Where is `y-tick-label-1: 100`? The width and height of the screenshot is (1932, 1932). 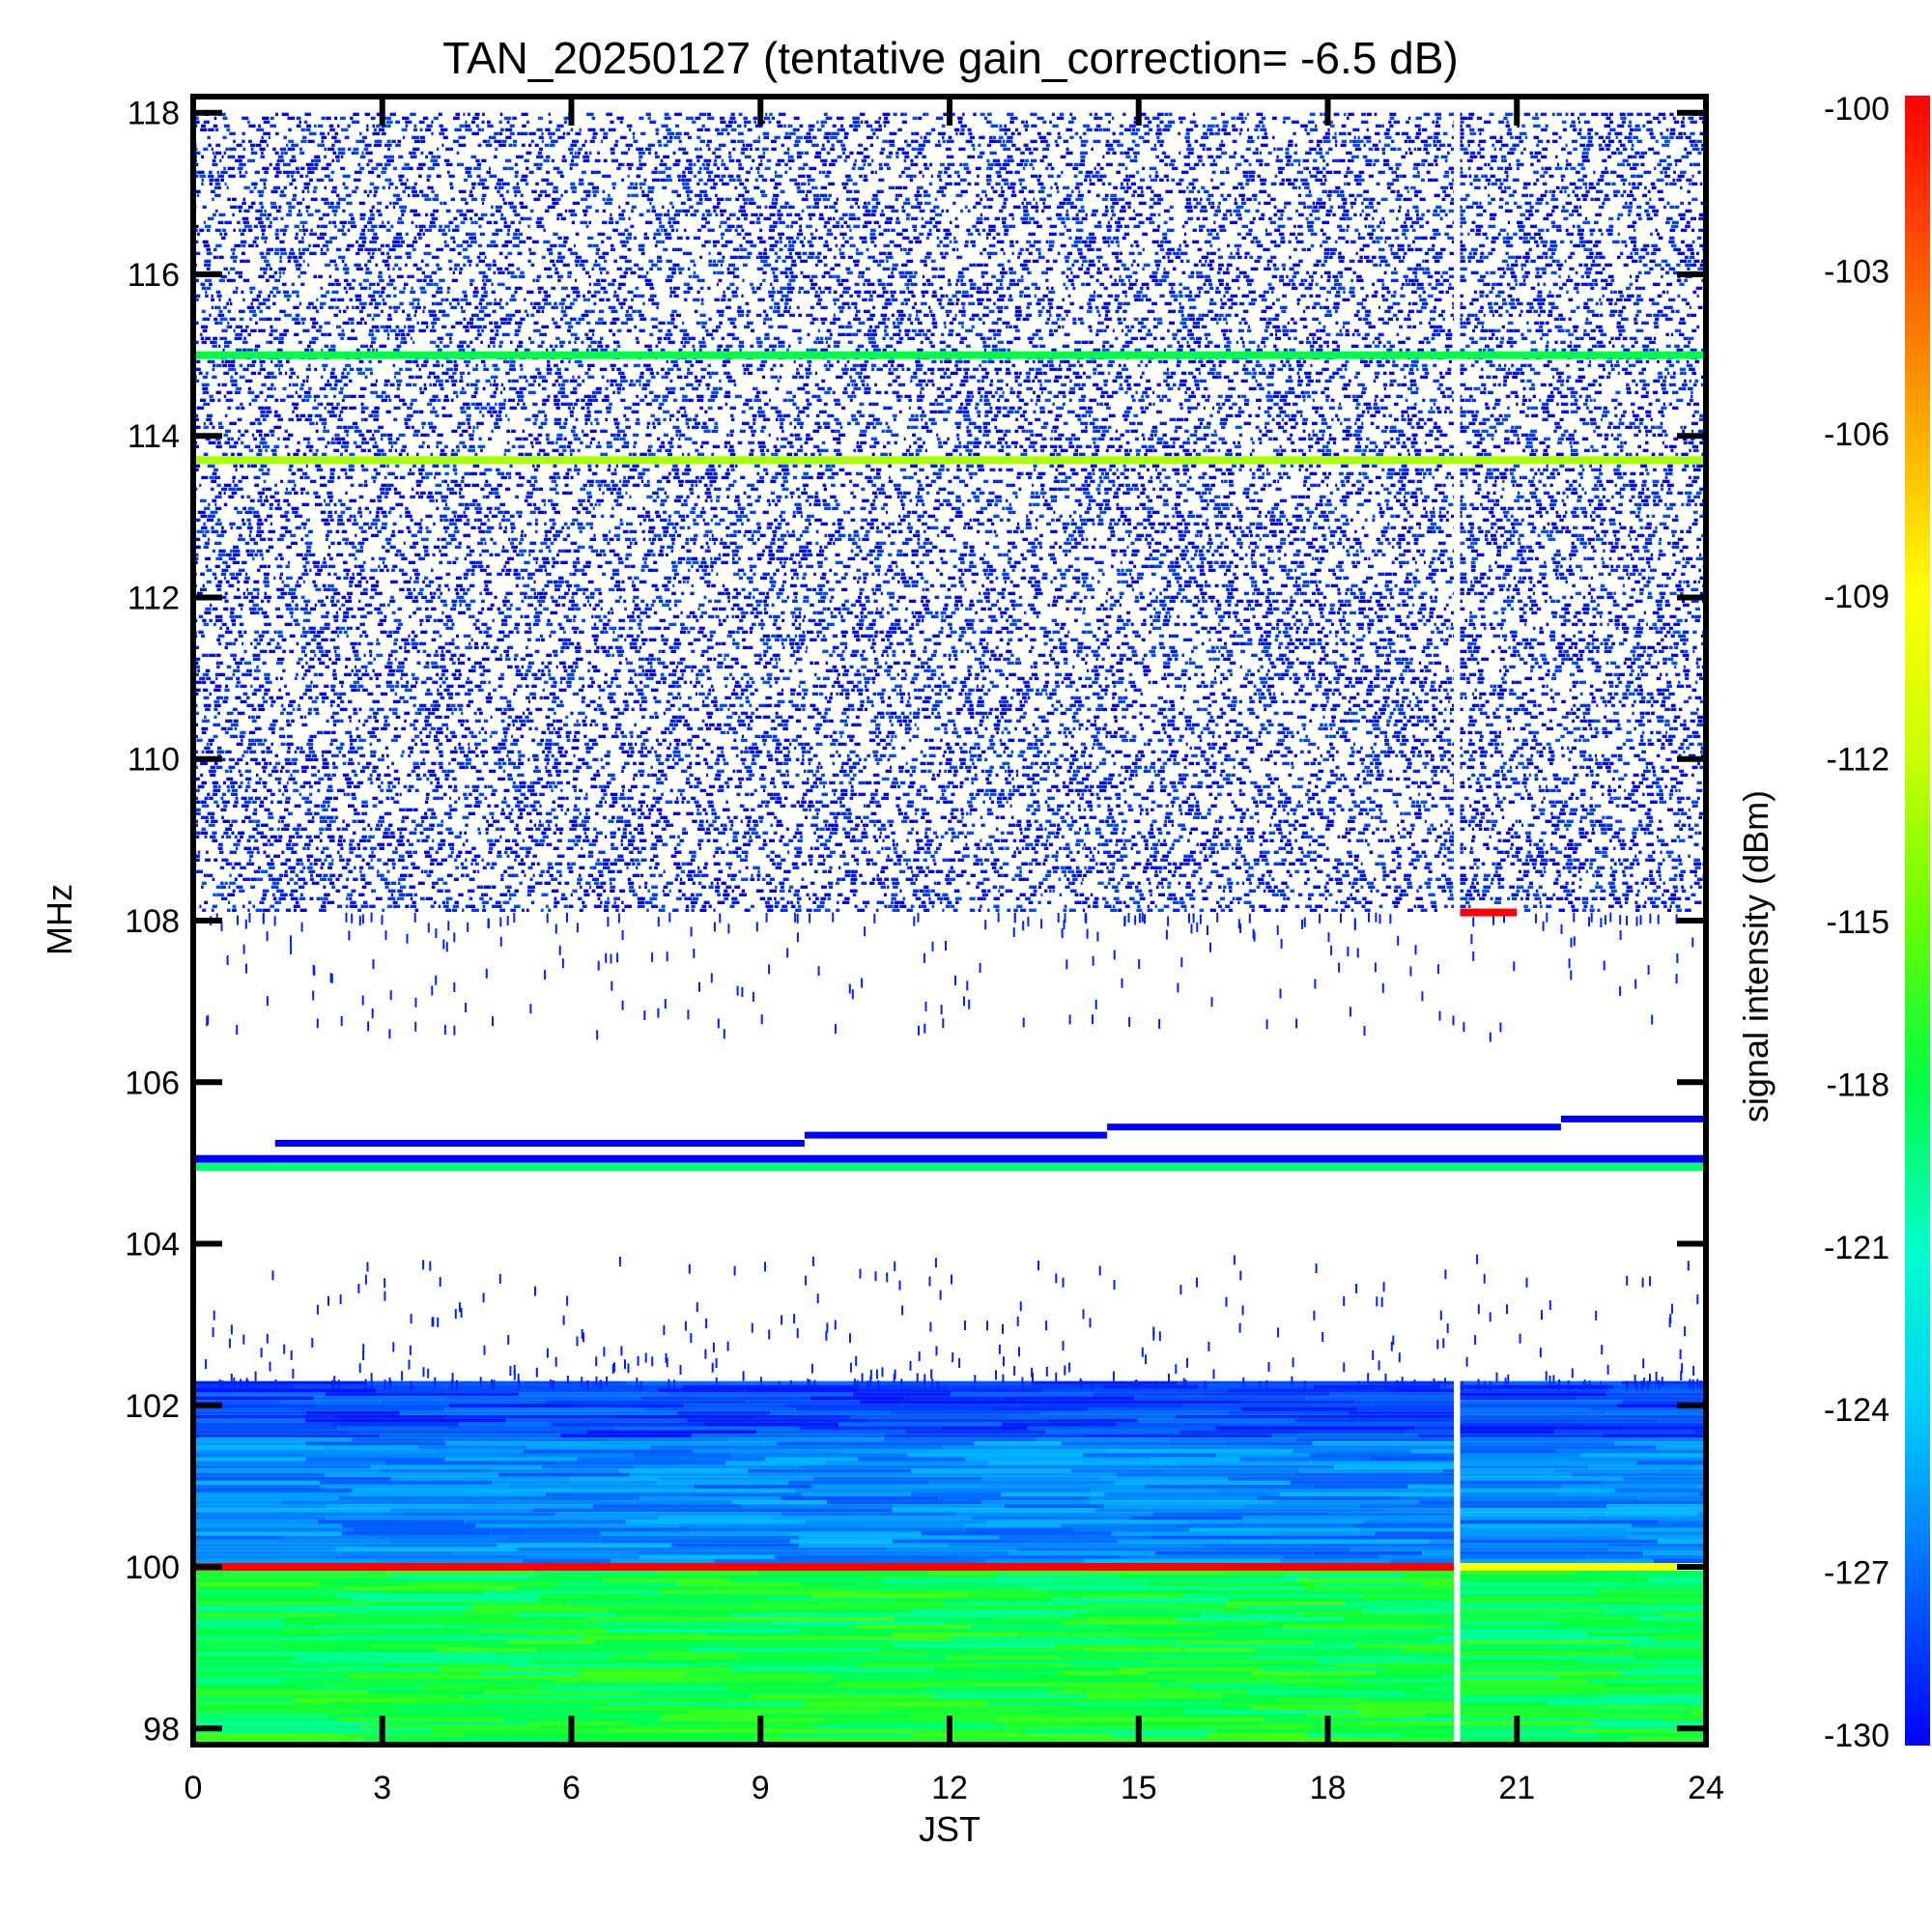 y-tick-label-1: 100 is located at coordinates (152, 1567).